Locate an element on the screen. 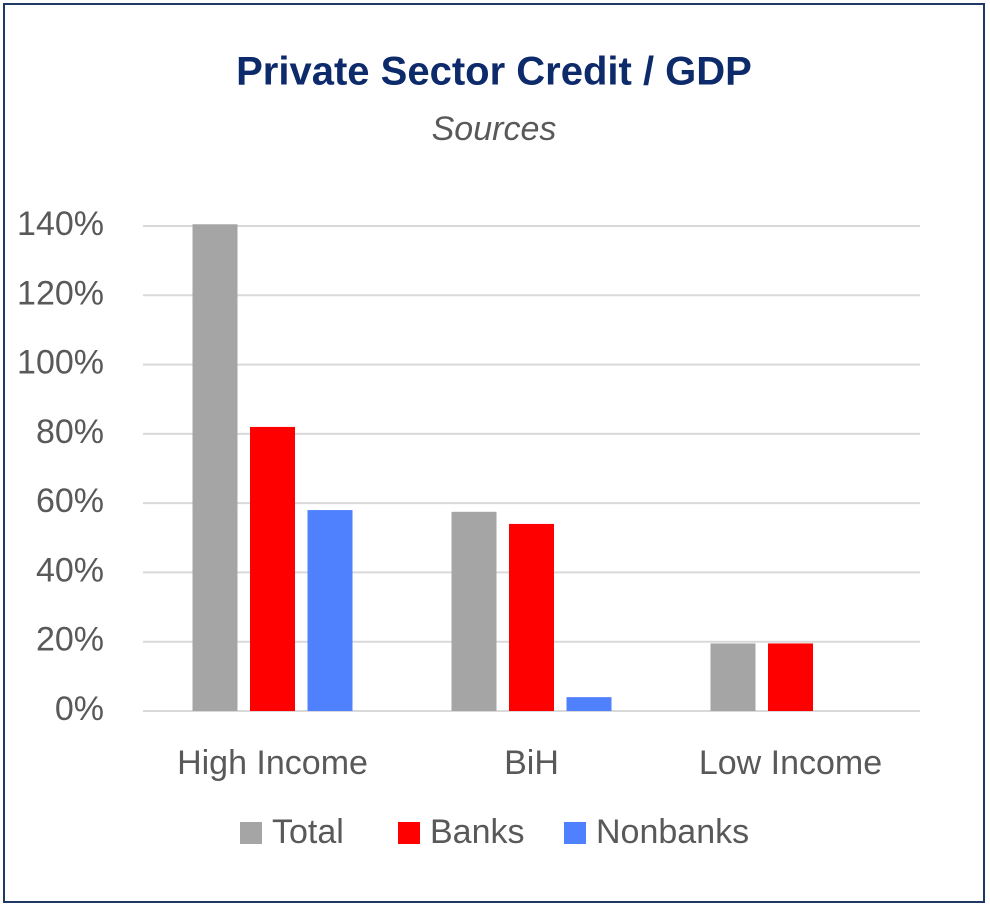  y-tick-label: 40% is located at coordinates (70, 570).